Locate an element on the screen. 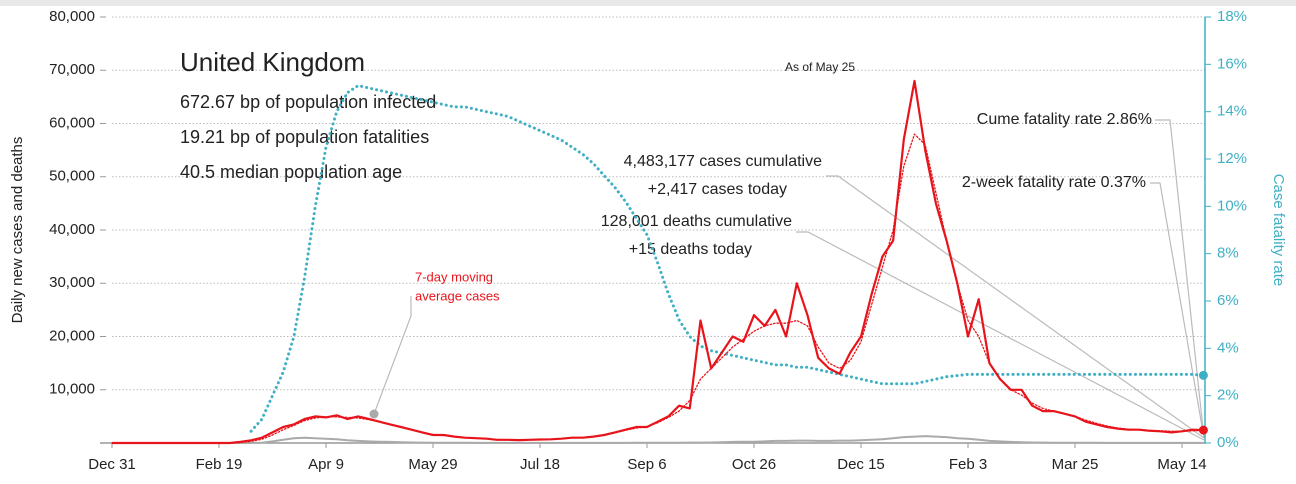  x-tick-label: Mar 25 is located at coordinates (1075, 464).